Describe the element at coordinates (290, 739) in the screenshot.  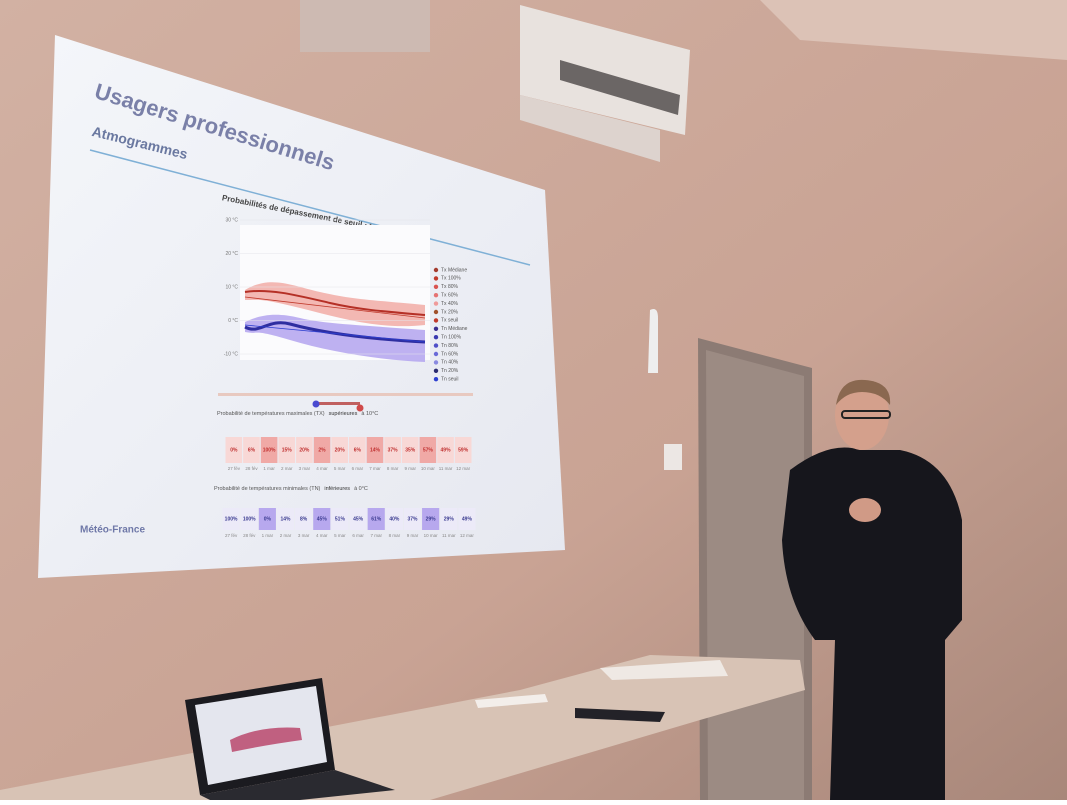
I see `laptop` at that location.